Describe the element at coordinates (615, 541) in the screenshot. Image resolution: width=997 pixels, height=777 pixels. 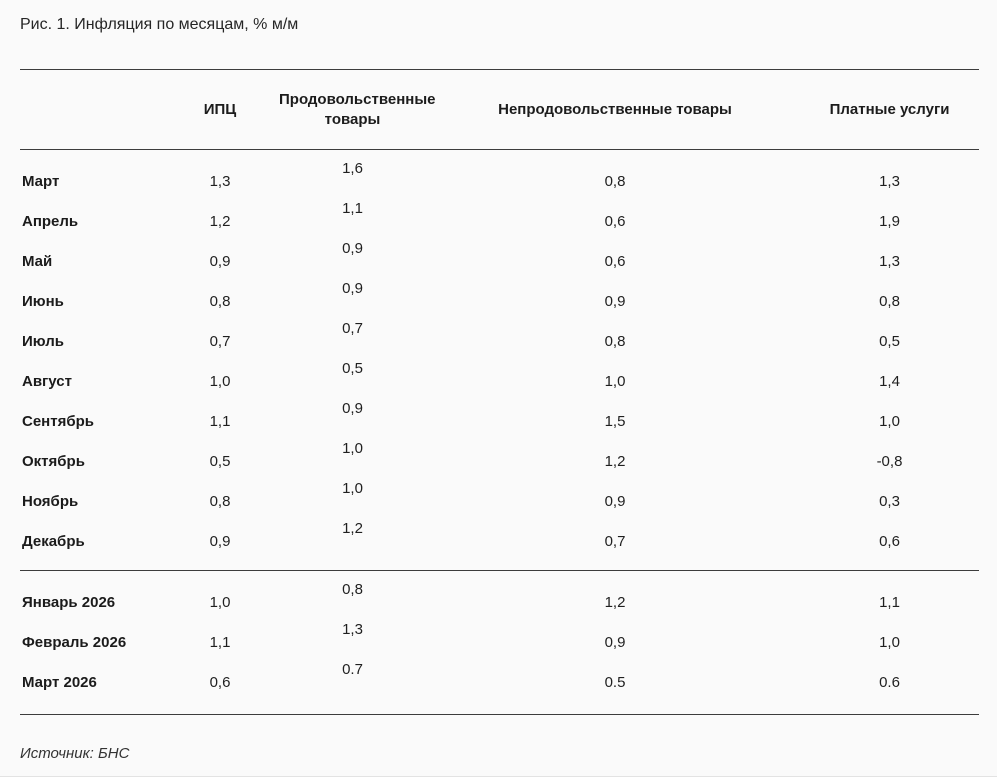
I see `cell-nonfood: 0,7` at that location.